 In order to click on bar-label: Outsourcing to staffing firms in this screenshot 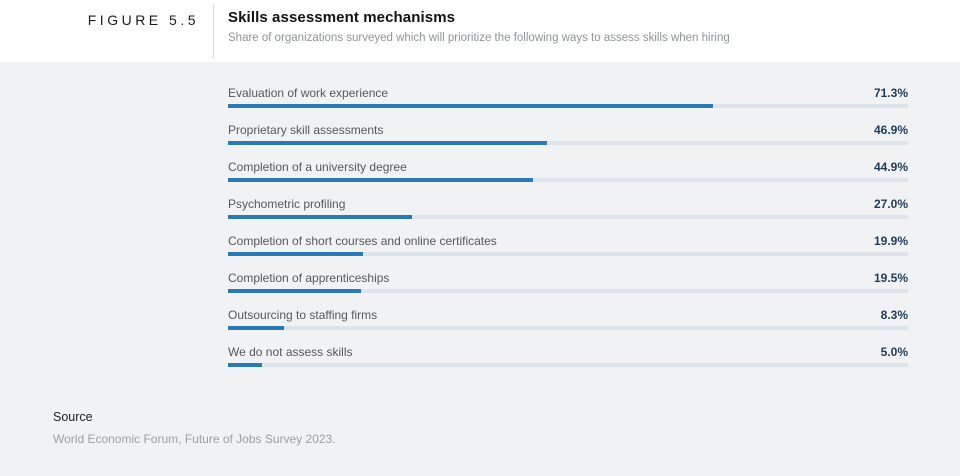, I will do `click(303, 315)`.